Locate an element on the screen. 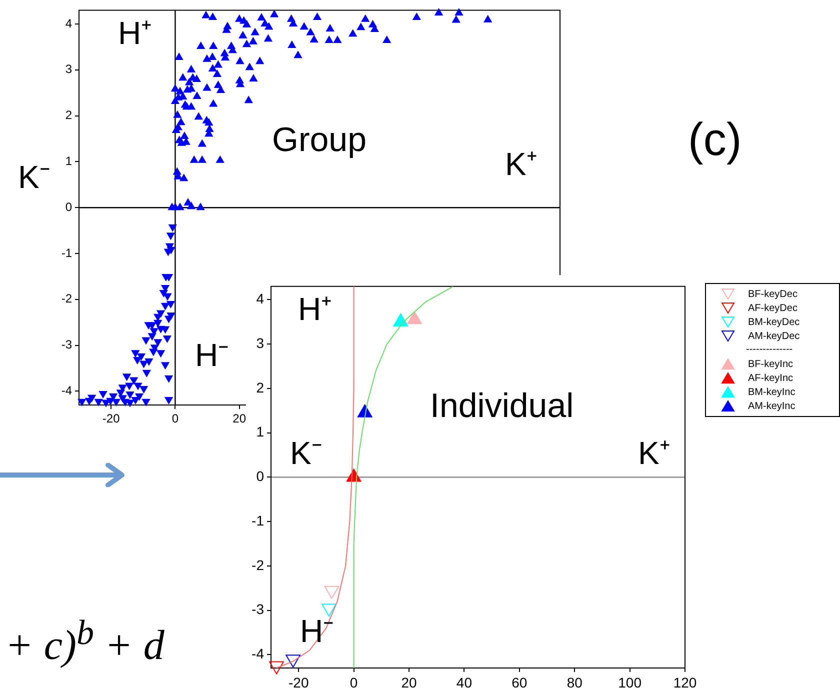  annotation: Individual is located at coordinates (502, 406).